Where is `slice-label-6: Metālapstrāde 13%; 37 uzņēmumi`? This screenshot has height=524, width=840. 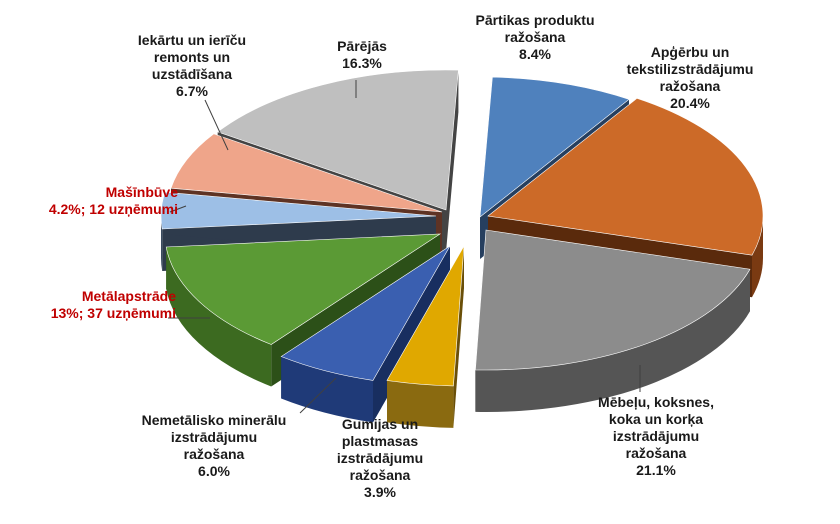
slice-label-6: Metālapstrāde 13%; 37 uzņēmumi is located at coordinates (113, 305).